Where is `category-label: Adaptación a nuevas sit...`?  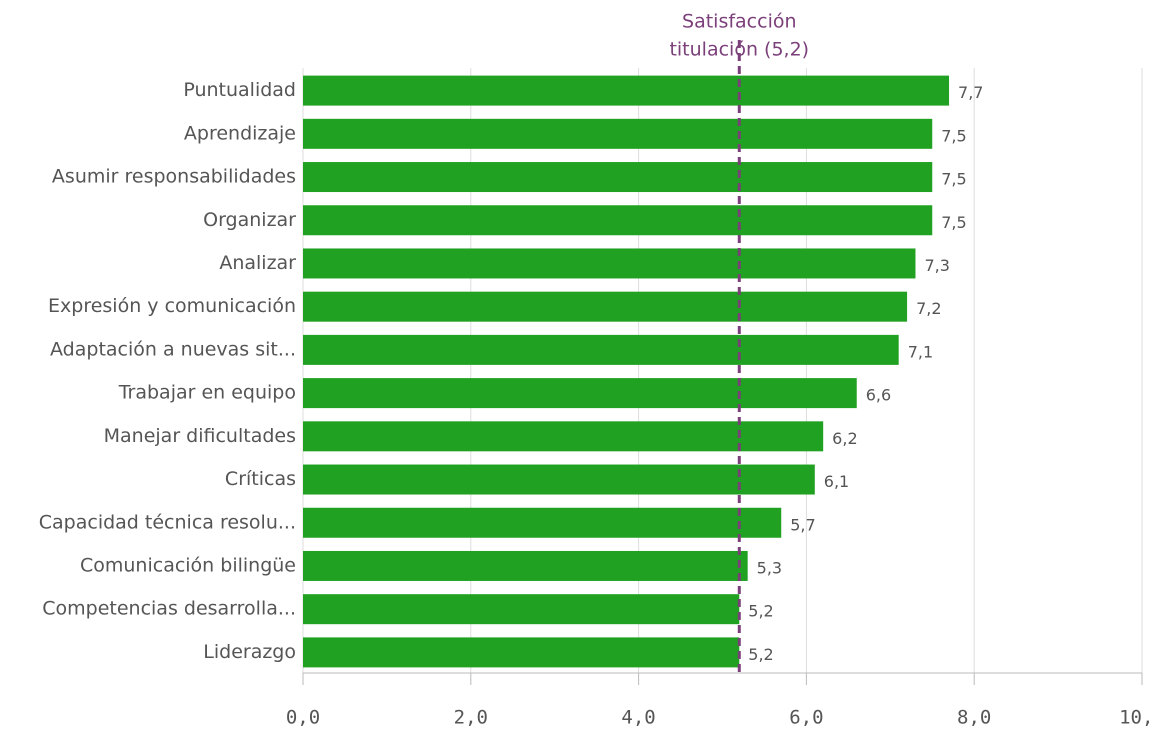 category-label: Adaptación a nuevas sit... is located at coordinates (173, 349).